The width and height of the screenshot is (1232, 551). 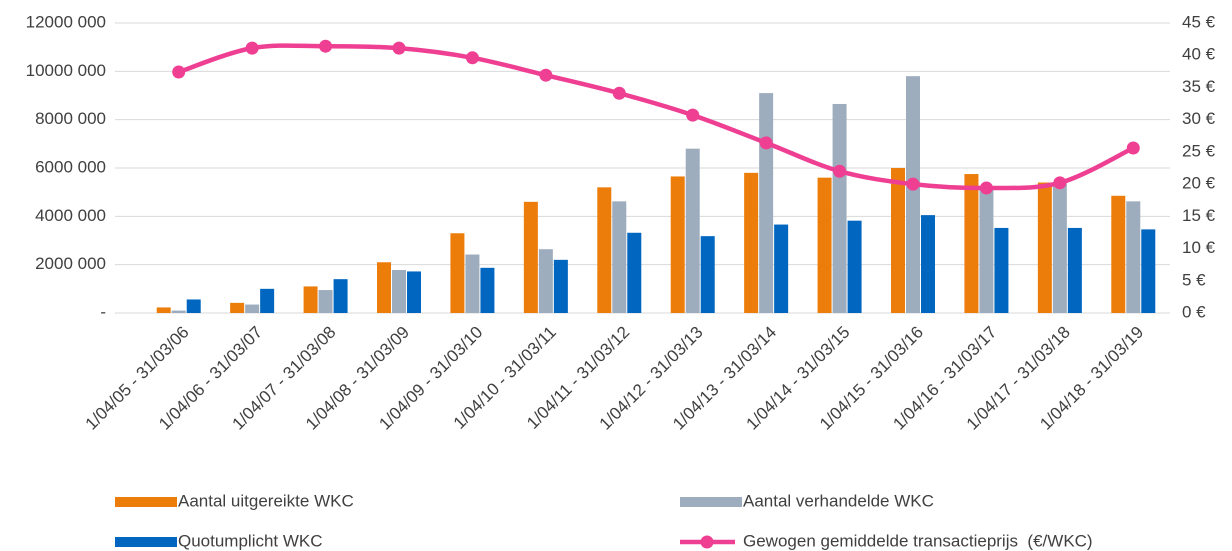 I want to click on y-tick-label: 8000 000, so click(x=70, y=118).